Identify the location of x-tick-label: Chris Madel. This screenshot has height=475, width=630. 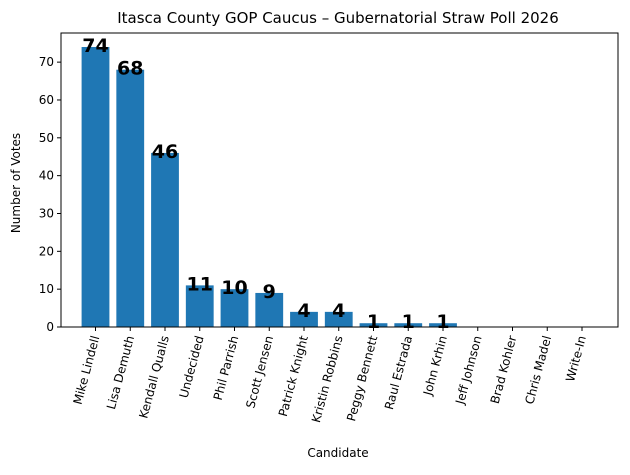
(538, 370).